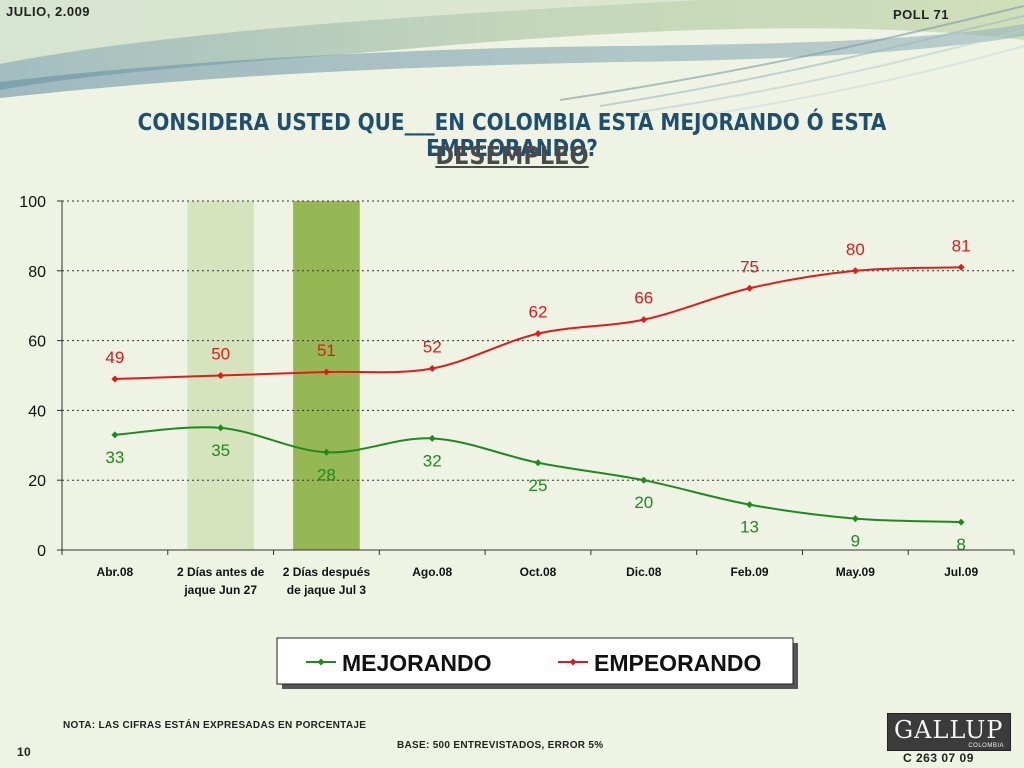 The height and width of the screenshot is (768, 1024). What do you see at coordinates (37, 272) in the screenshot?
I see `y-tick-label-80: 80` at bounding box center [37, 272].